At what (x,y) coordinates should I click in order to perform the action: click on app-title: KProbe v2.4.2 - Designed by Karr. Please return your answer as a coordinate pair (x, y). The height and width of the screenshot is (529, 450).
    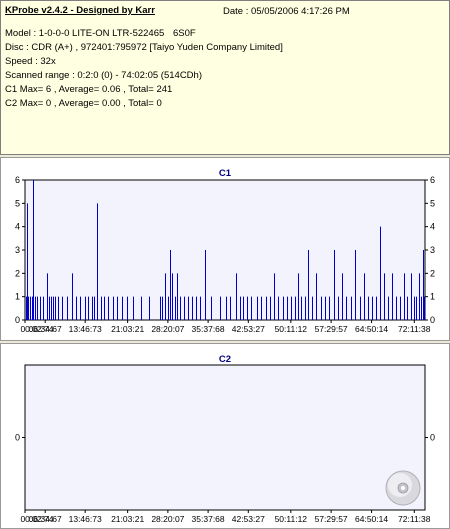
    Looking at the image, I should click on (80, 10).